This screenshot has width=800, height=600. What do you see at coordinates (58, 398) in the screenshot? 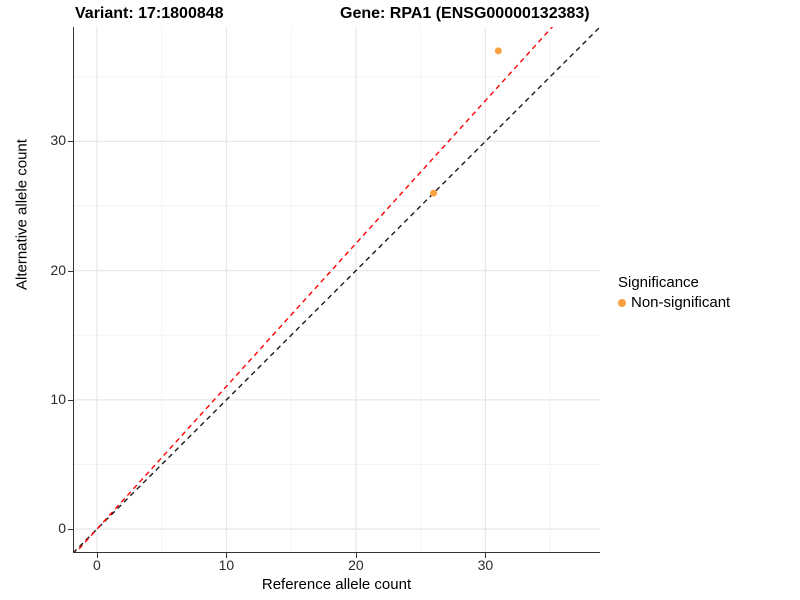
I see `y-tick-label: 10` at bounding box center [58, 398].